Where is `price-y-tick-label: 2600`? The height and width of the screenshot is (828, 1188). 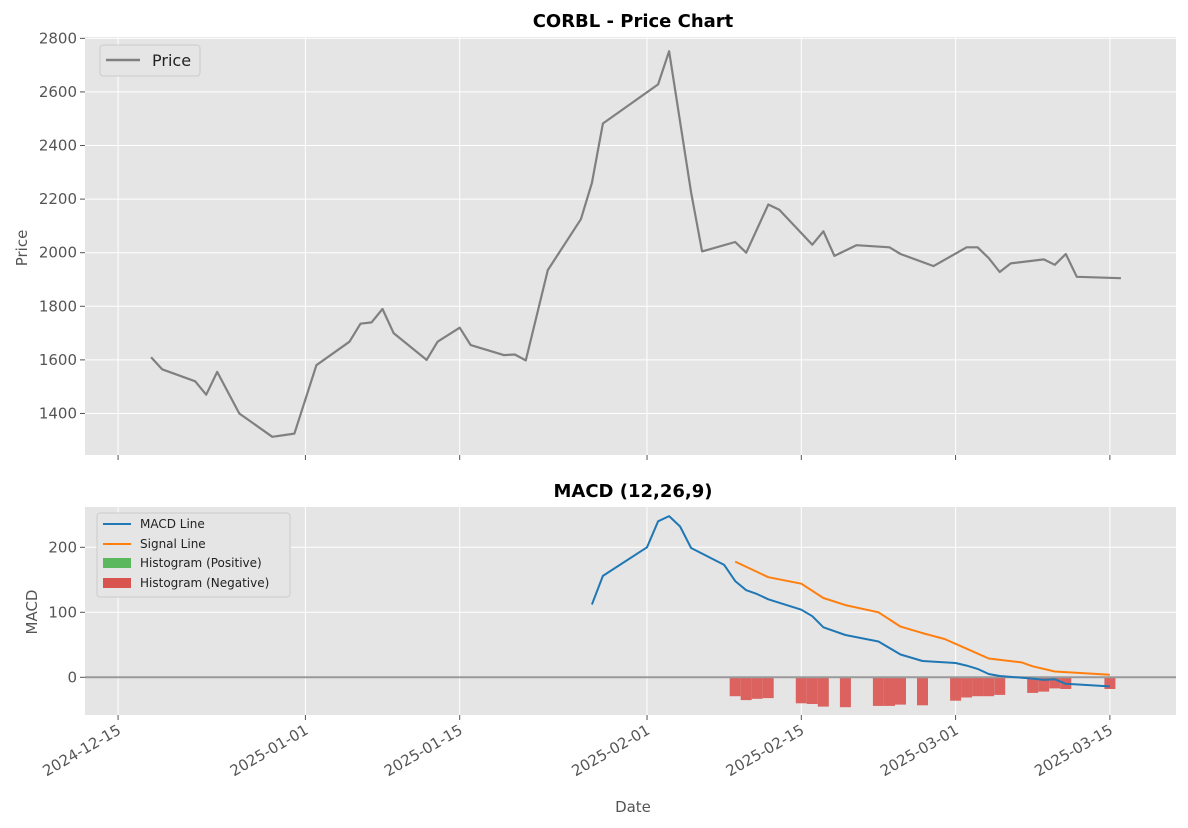
price-y-tick-label: 2600 is located at coordinates (58, 92).